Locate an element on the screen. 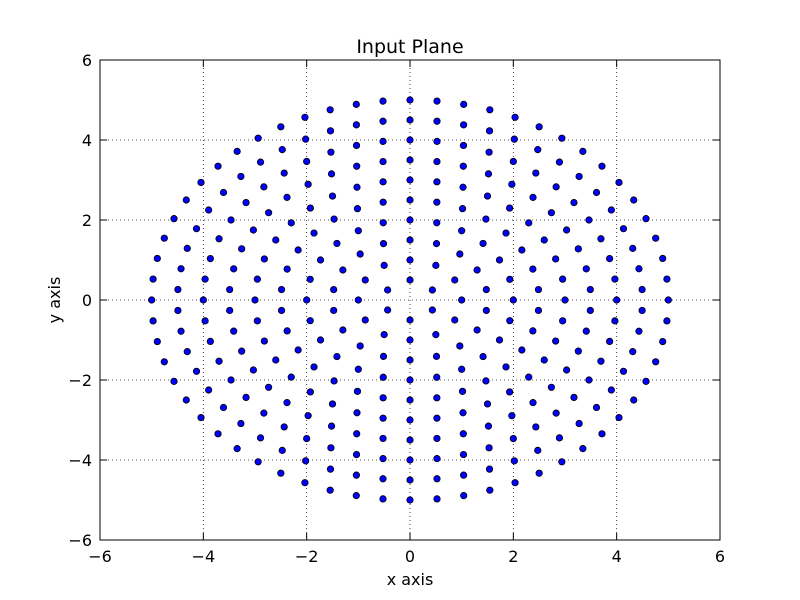 The width and height of the screenshot is (800, 600). x-tick-label: −2 is located at coordinates (307, 556).